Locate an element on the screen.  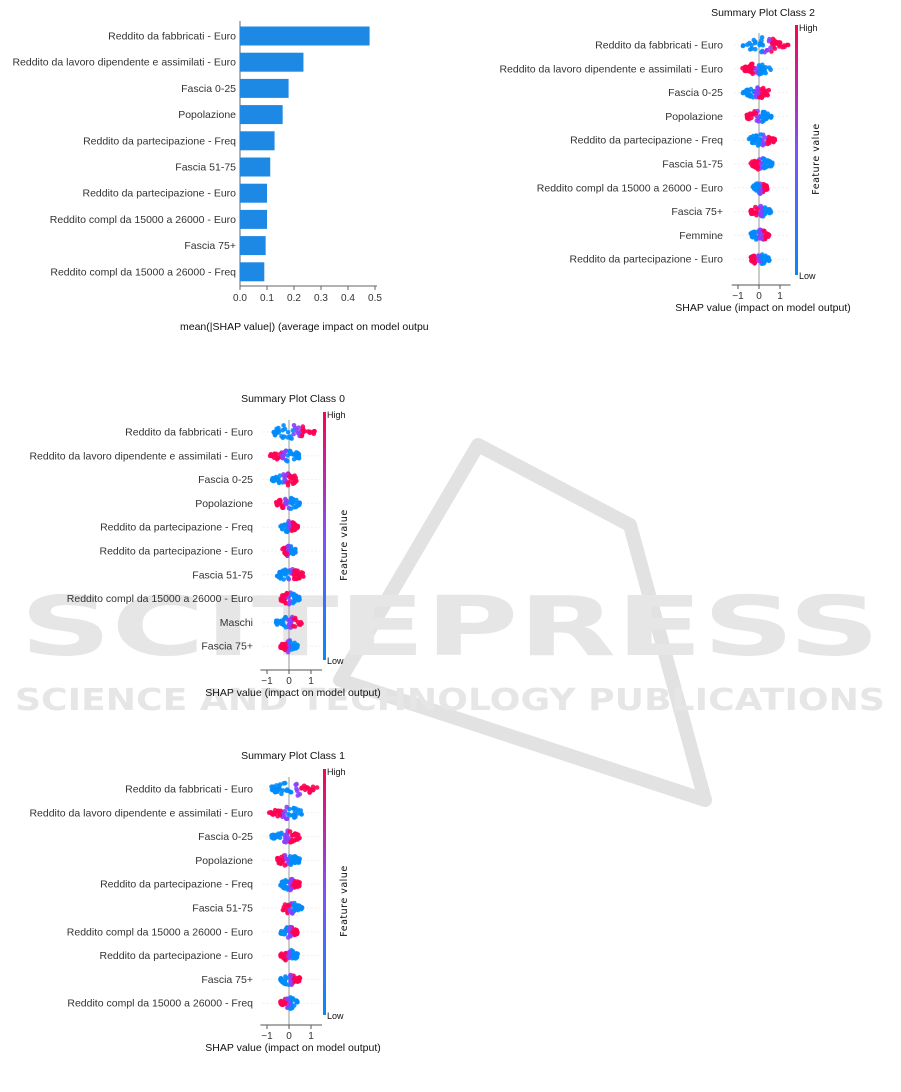
bar-reddito-da-partecipazione-euro is located at coordinates (253, 193).